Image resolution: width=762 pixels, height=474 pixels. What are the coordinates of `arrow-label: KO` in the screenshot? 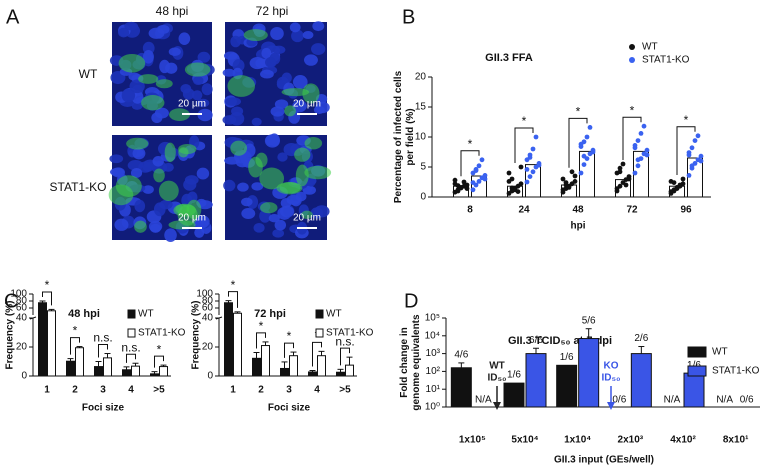 It's located at (611, 366).